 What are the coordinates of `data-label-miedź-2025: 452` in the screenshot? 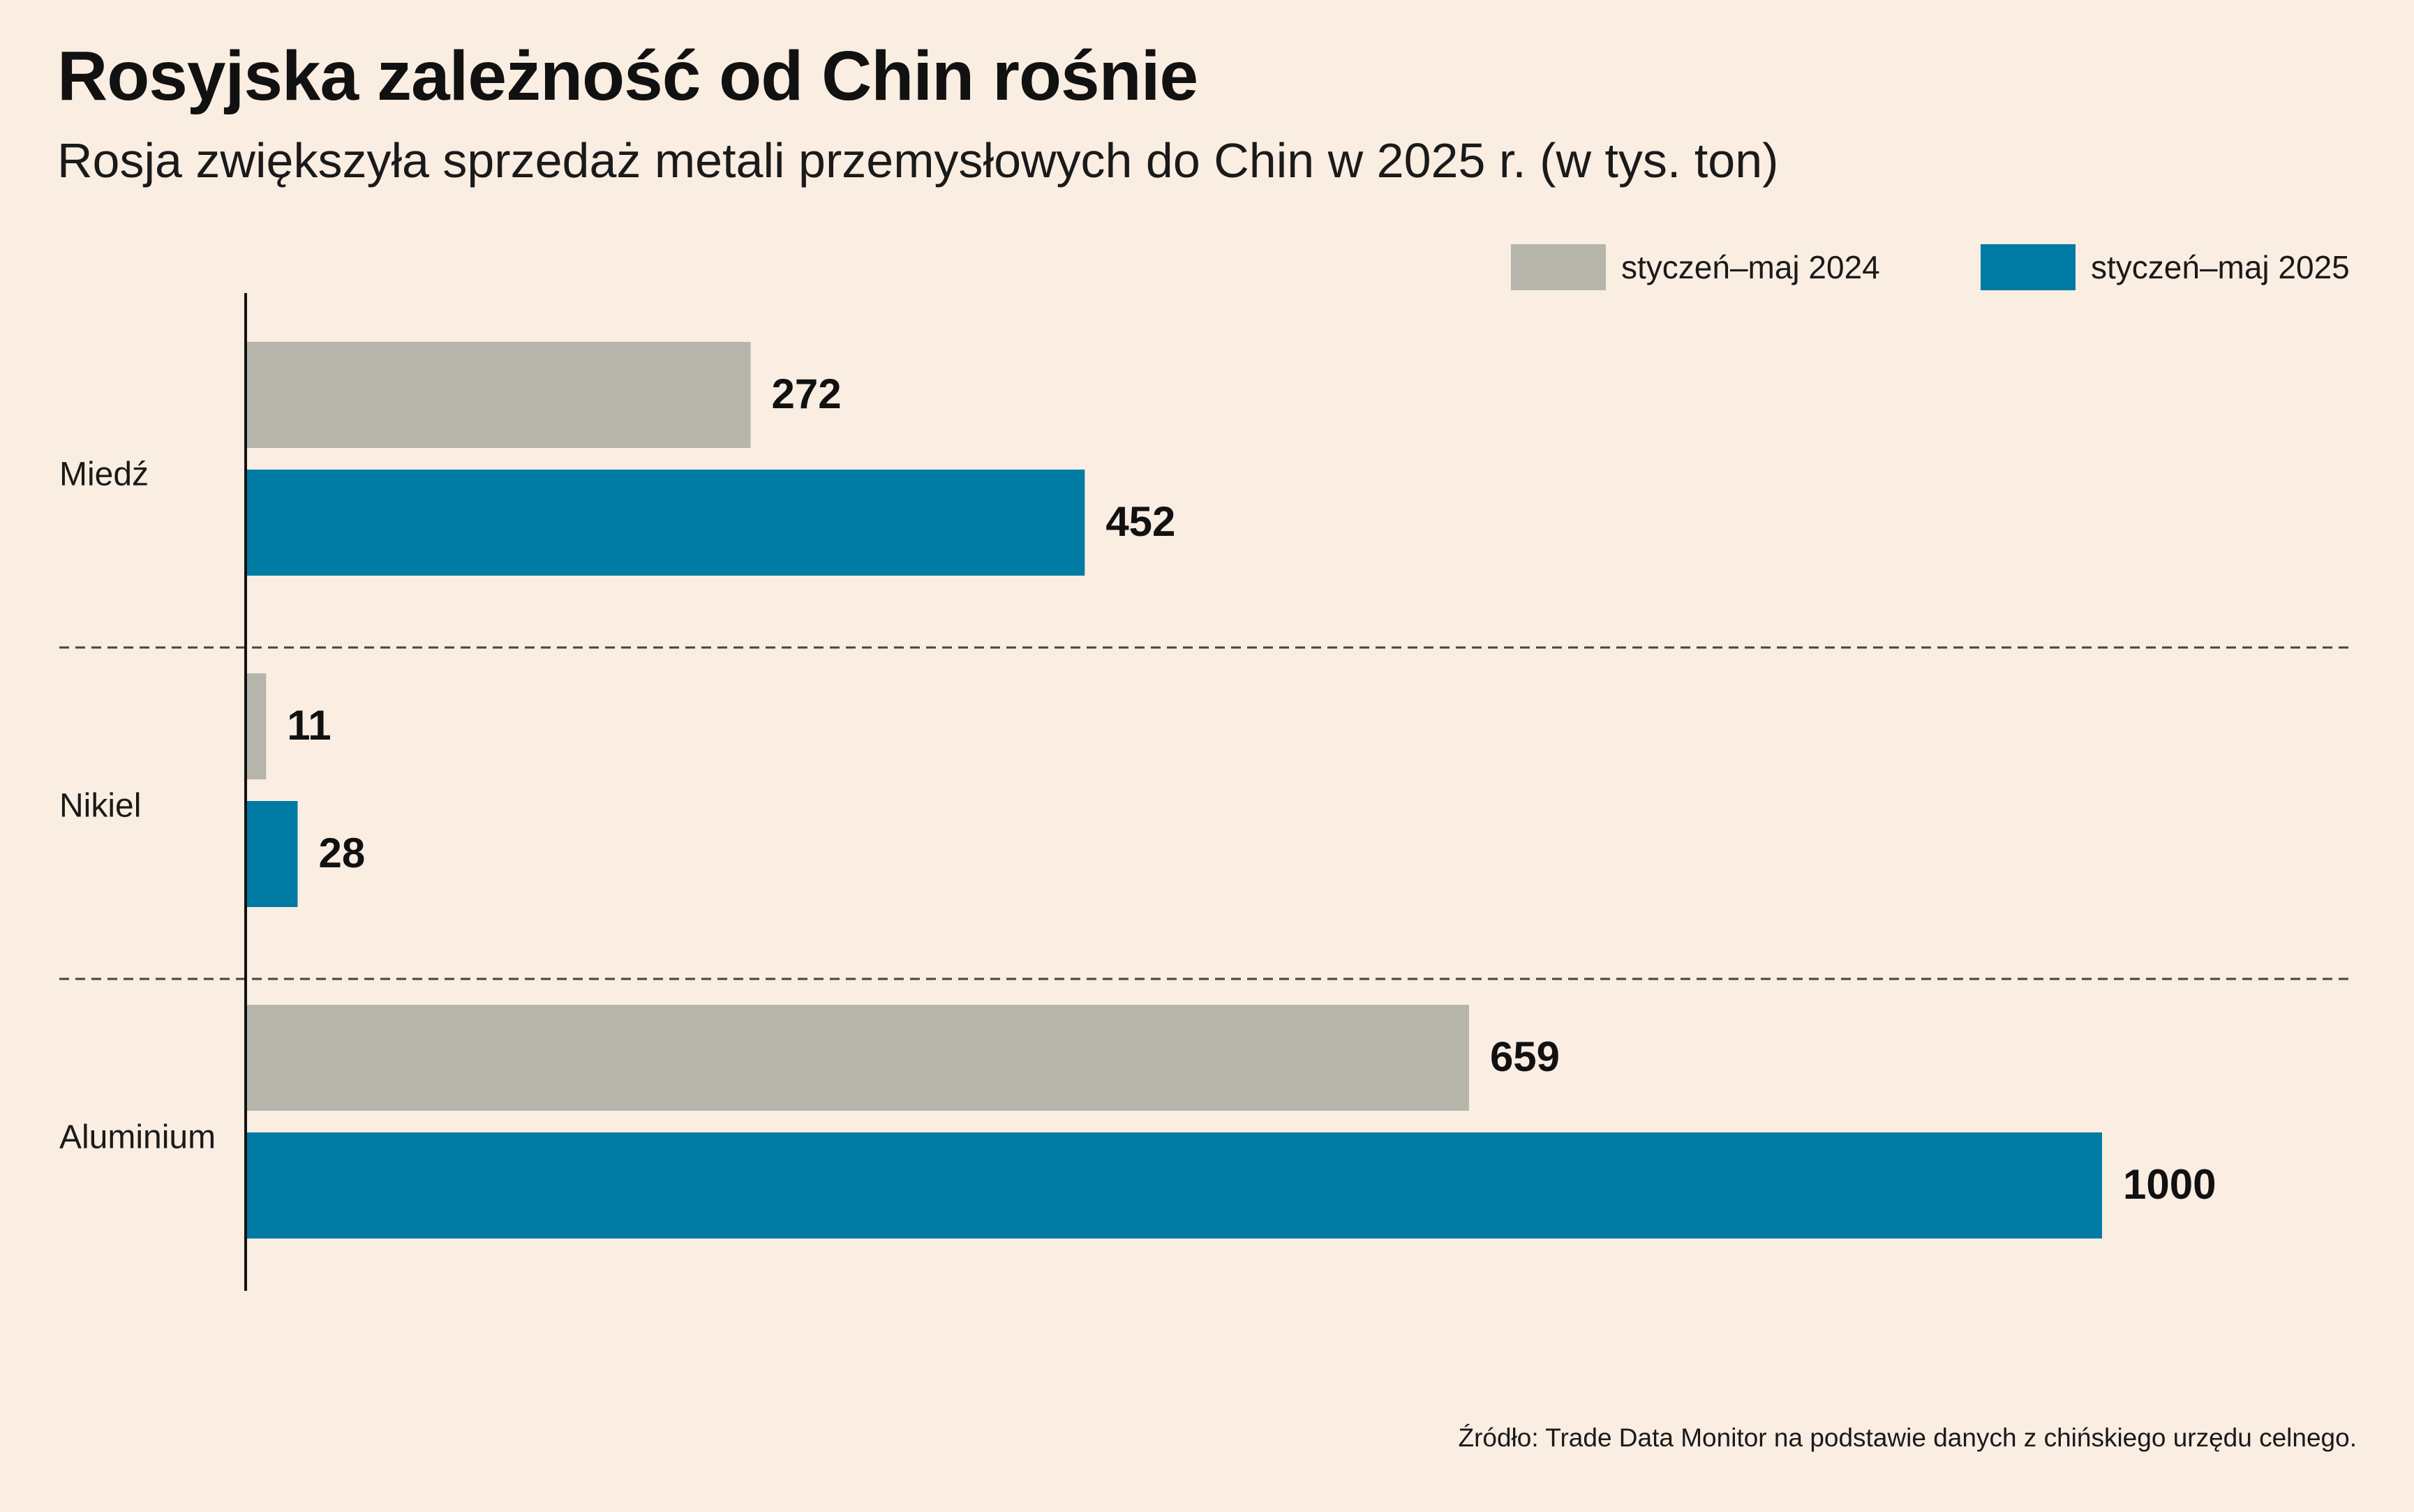 It's located at (1140, 521).